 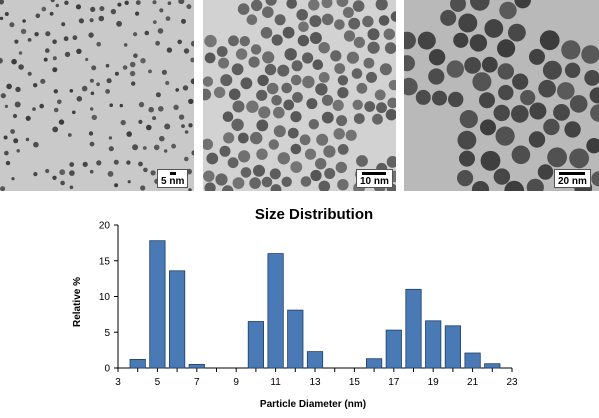 What do you see at coordinates (374, 173) in the screenshot?
I see `scale-bar` at bounding box center [374, 173].